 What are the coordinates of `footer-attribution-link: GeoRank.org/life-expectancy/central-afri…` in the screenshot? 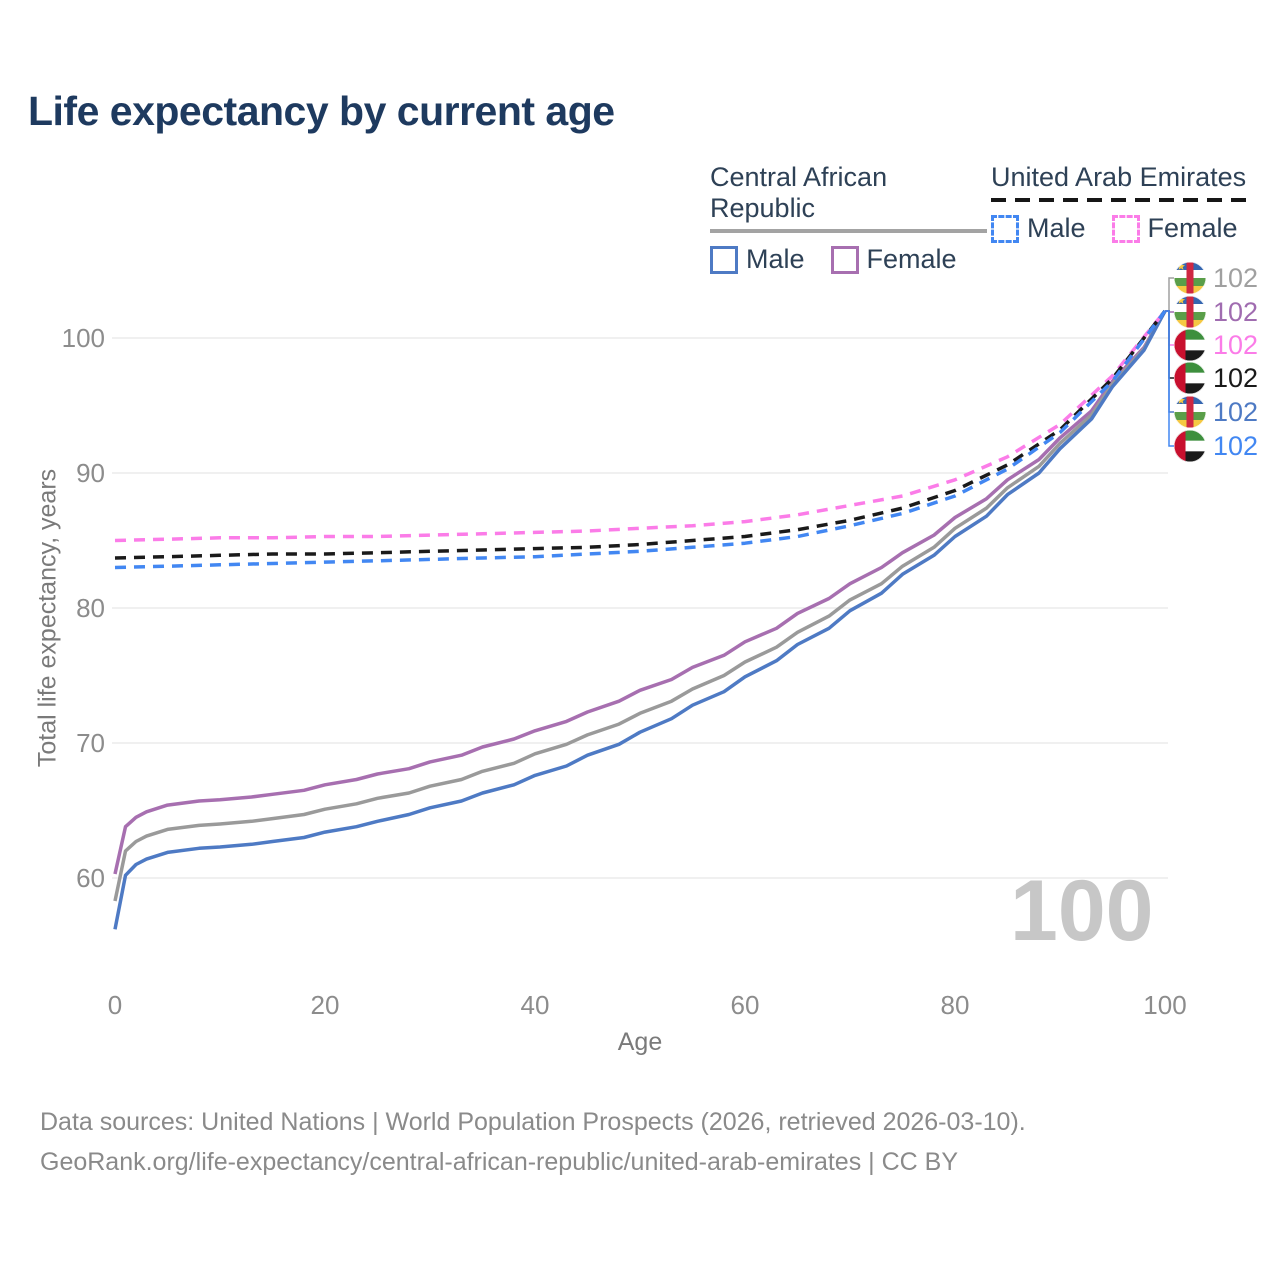 It's located at (499, 1162).